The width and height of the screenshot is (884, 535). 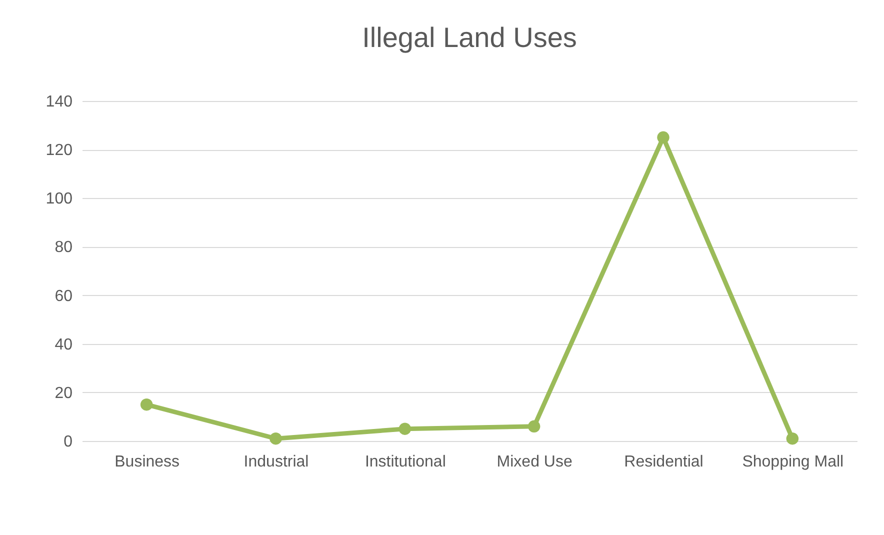 I want to click on y-tick-label: 60, so click(x=63, y=296).